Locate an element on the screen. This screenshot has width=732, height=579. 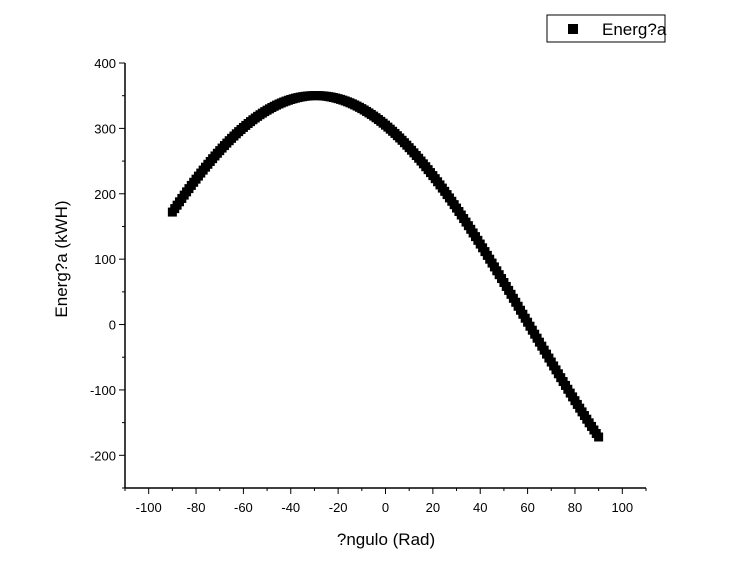
x-tick-label: 100 is located at coordinates (622, 507).